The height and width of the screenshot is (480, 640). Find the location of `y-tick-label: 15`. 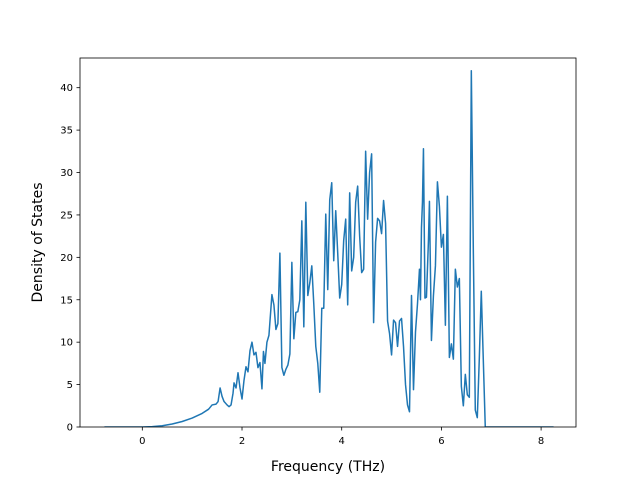

y-tick-label: 15 is located at coordinates (66, 300).